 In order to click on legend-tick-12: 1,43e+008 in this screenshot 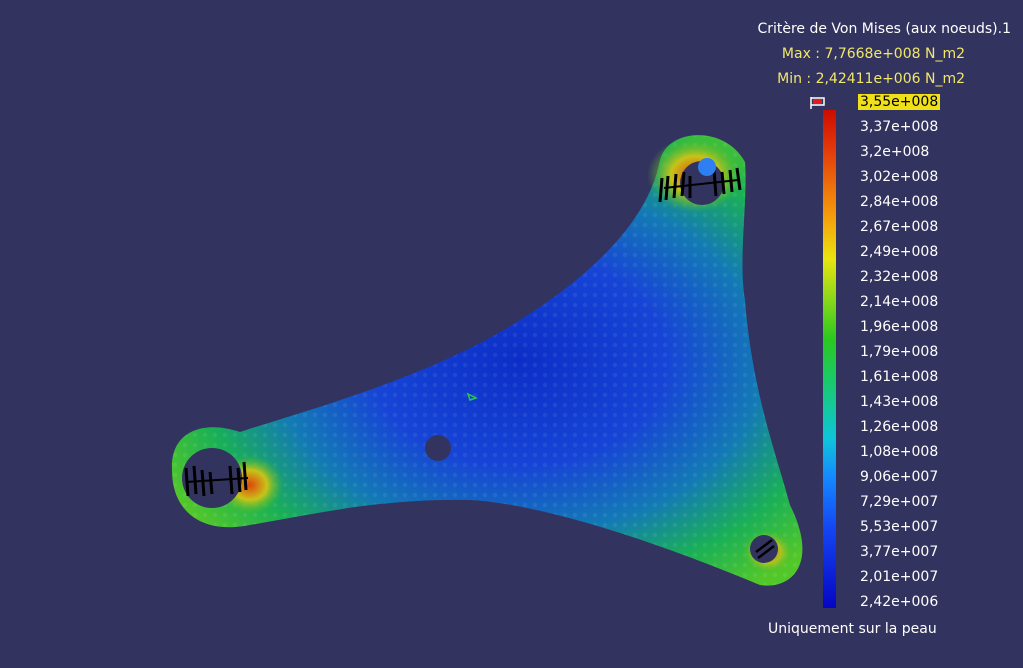, I will do `click(899, 402)`.